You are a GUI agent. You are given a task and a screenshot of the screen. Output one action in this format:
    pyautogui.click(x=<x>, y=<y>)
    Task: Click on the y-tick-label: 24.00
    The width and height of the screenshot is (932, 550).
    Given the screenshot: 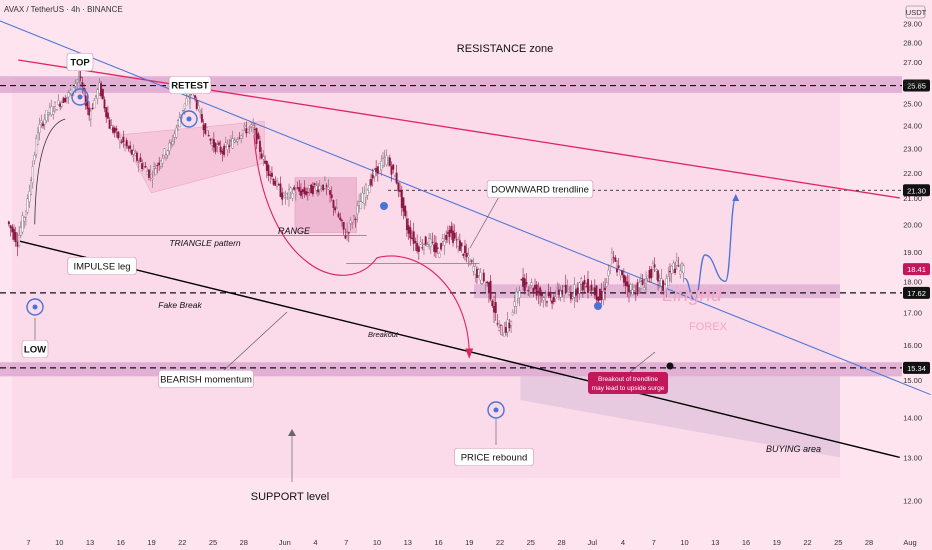 What is the action you would take?
    pyautogui.click(x=912, y=126)
    